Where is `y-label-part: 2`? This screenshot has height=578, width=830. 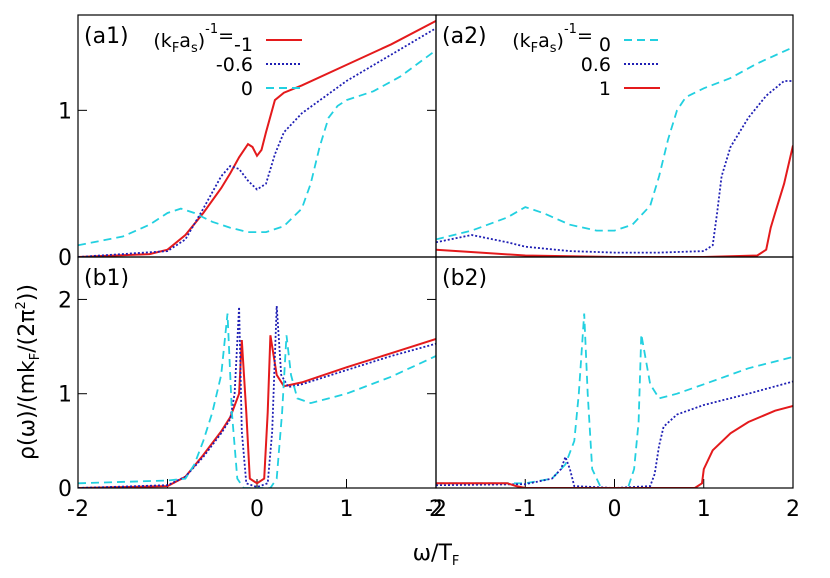
y-label-part: 2 is located at coordinates (21, 305).